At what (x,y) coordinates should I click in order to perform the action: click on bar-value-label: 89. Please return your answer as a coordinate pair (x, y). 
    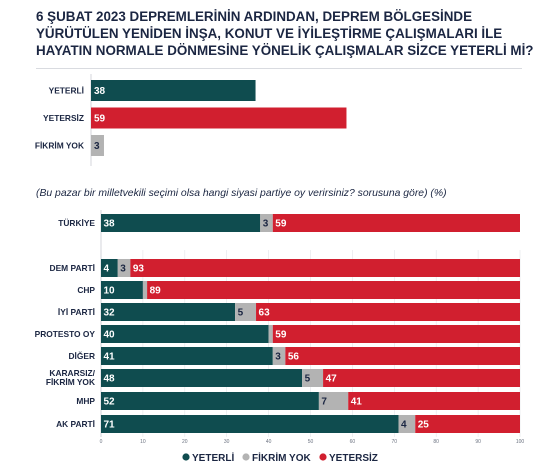
    Looking at the image, I should click on (156, 291).